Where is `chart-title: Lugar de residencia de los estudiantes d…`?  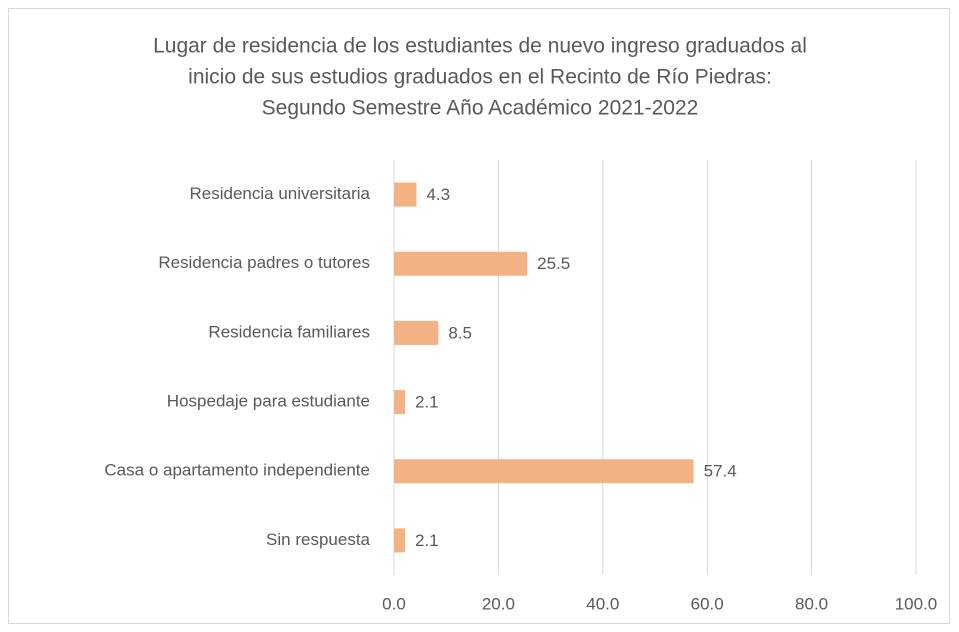 chart-title: Lugar de residencia de los estudiantes d… is located at coordinates (480, 46).